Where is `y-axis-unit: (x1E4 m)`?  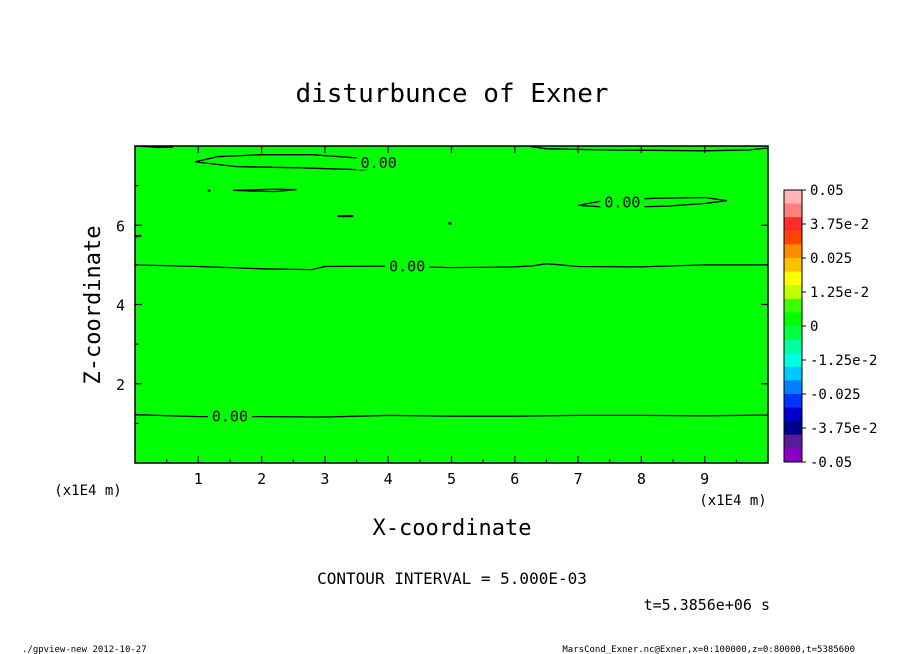 y-axis-unit: (x1E4 m) is located at coordinates (87, 491).